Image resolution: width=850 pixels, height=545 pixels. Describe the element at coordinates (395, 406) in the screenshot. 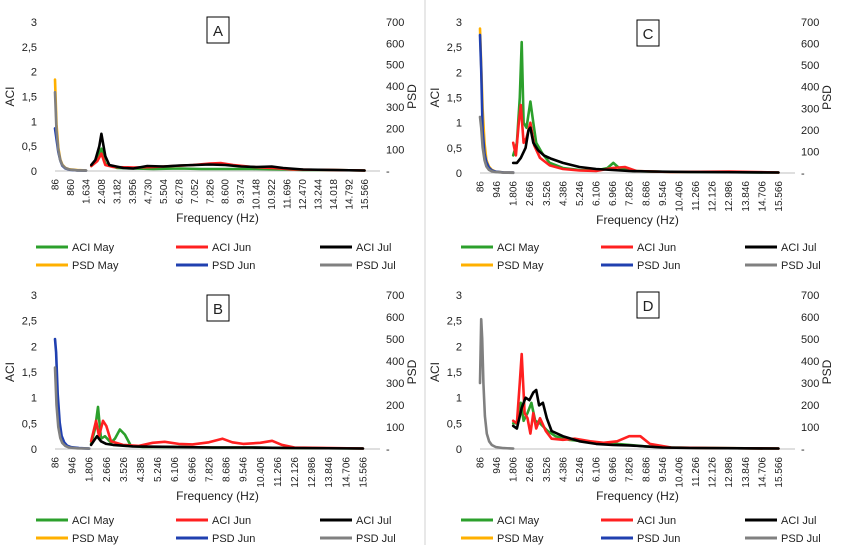

I see `y-right-tick-label: 200` at that location.